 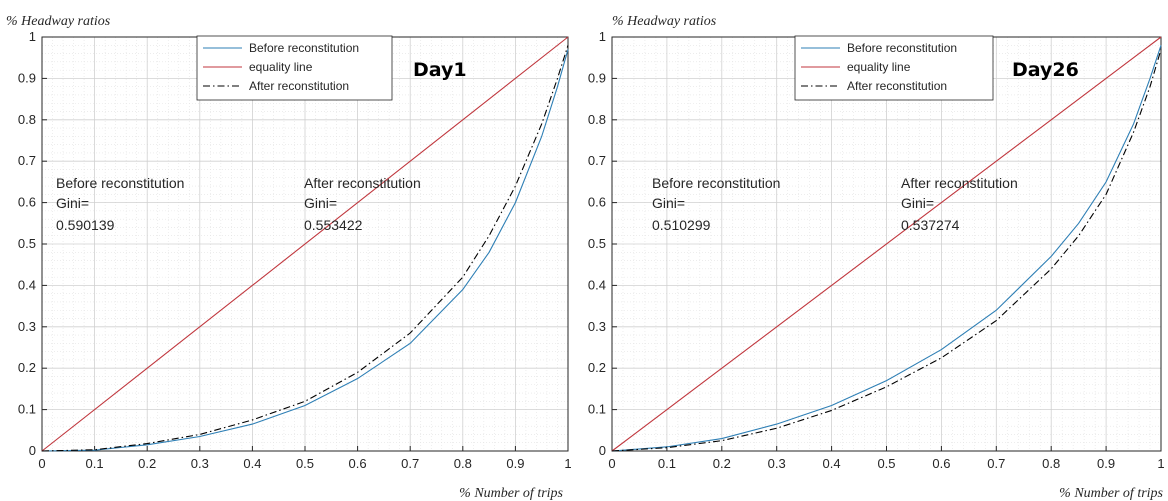 I want to click on day-label: Day1, so click(x=440, y=70).